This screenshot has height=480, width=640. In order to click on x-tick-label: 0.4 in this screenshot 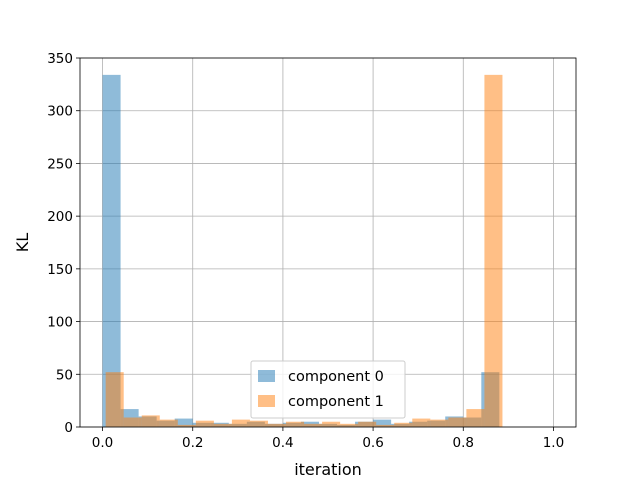, I will do `click(282, 443)`.